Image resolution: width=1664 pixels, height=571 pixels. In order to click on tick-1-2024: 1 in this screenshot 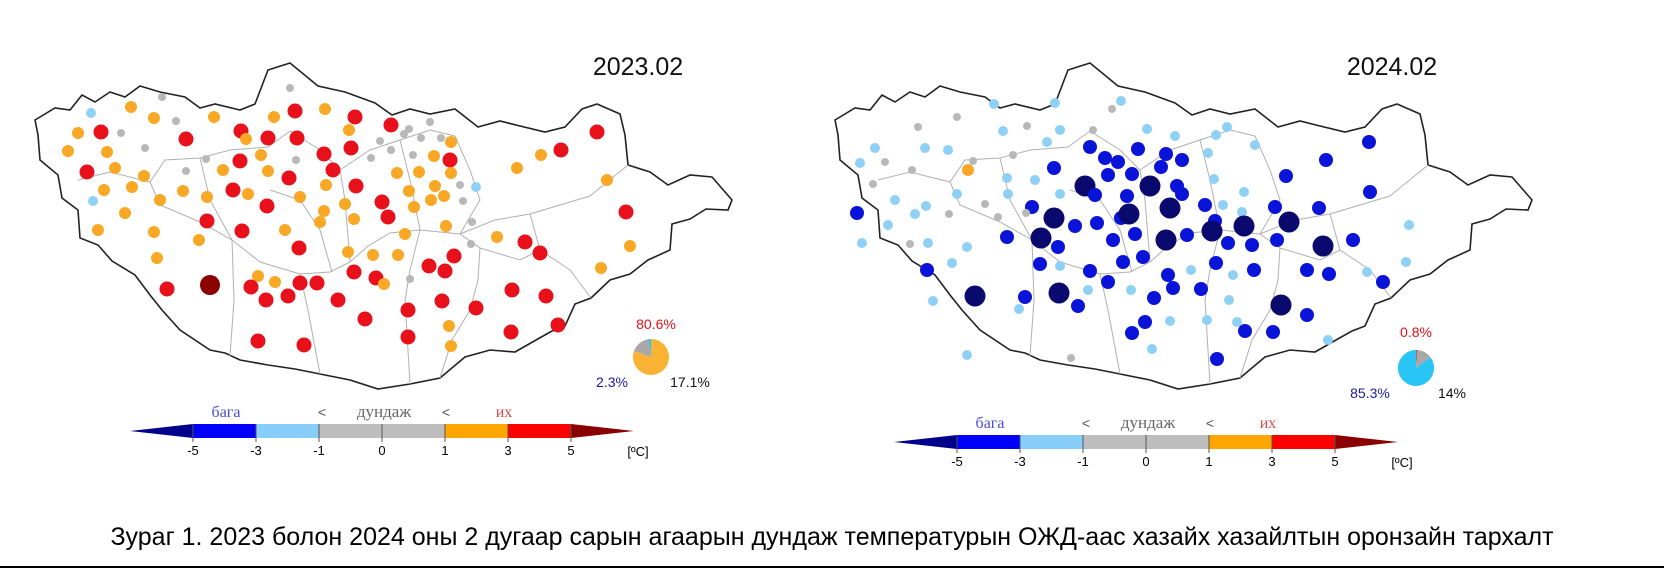, I will do `click(1208, 461)`.